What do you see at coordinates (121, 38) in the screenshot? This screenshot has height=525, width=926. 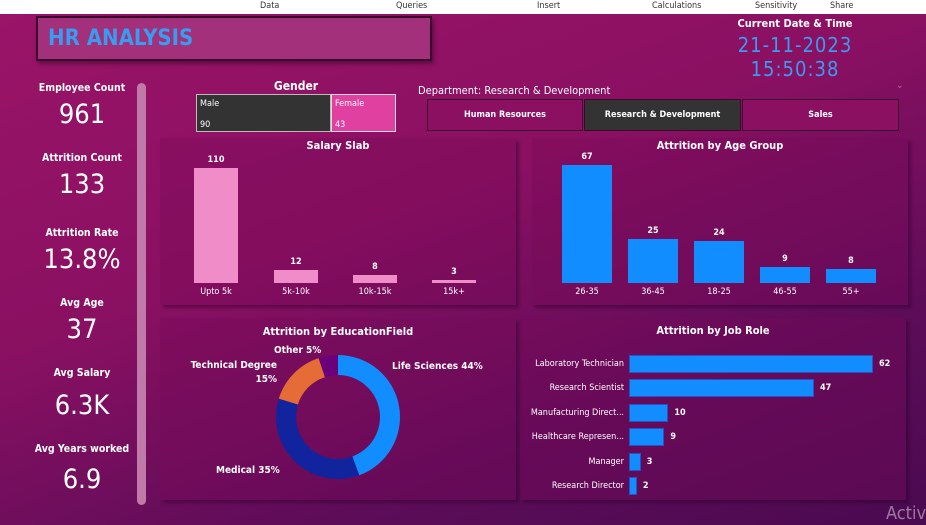 I see `page-title: HR ANALYSIS` at bounding box center [121, 38].